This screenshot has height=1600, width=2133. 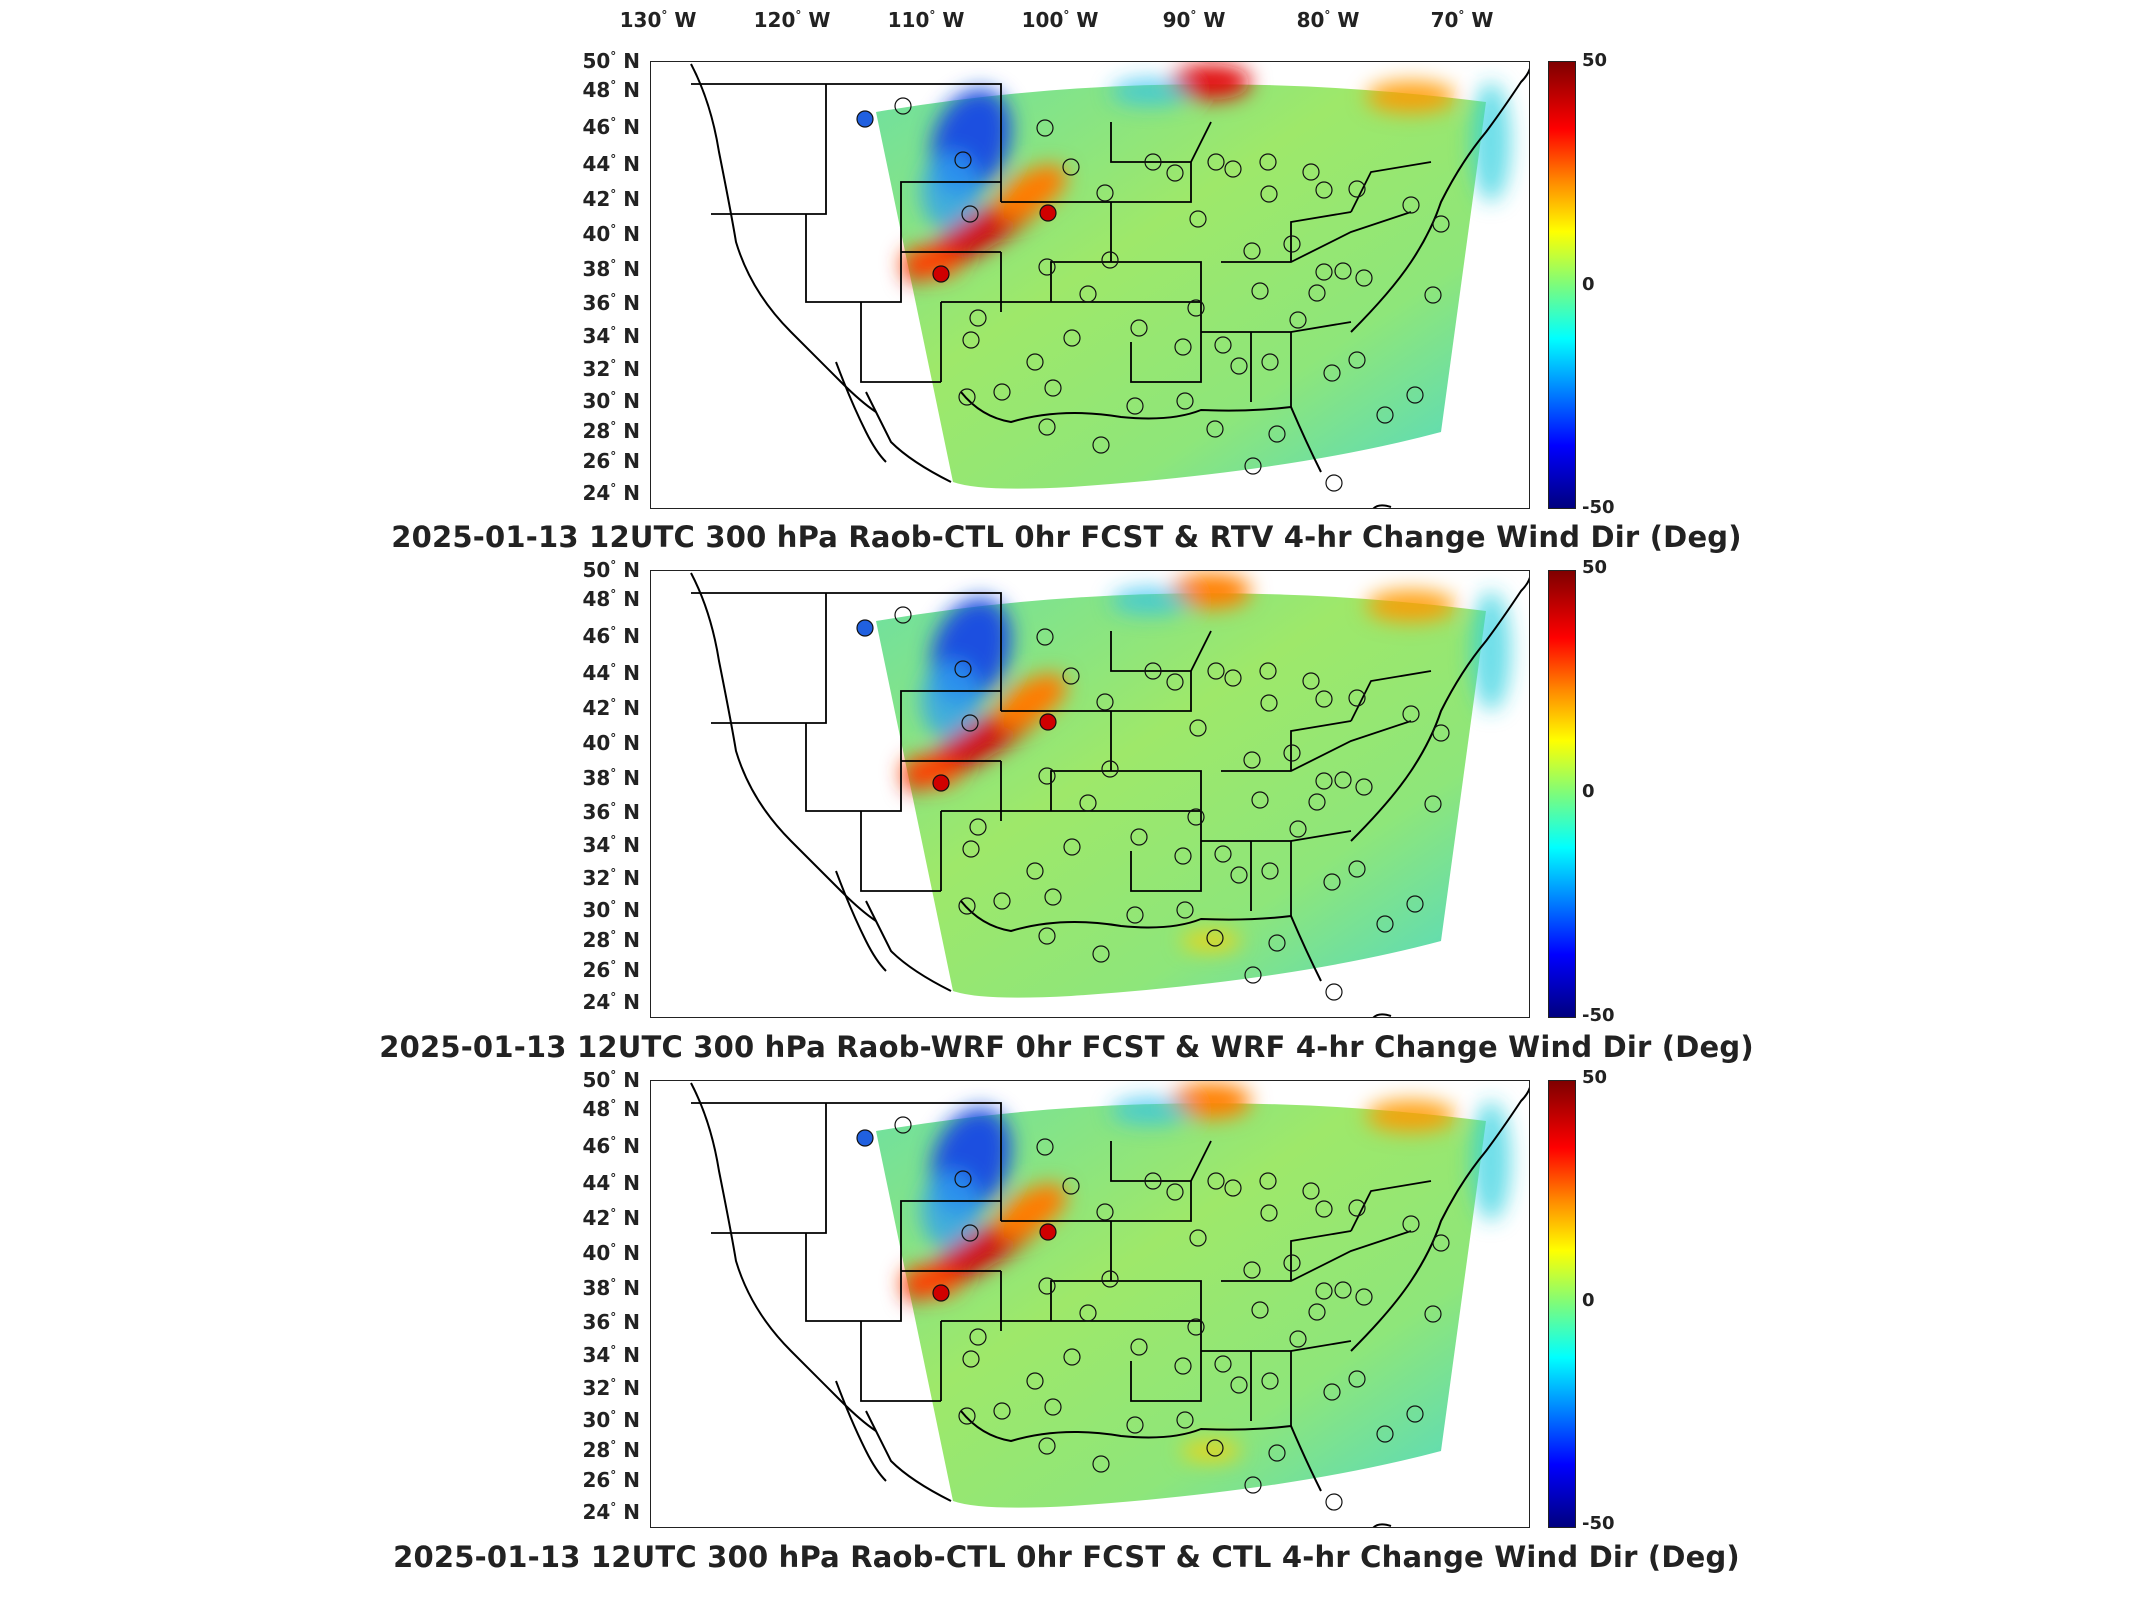 I want to click on lat-label: 46° N, so click(x=611, y=636).